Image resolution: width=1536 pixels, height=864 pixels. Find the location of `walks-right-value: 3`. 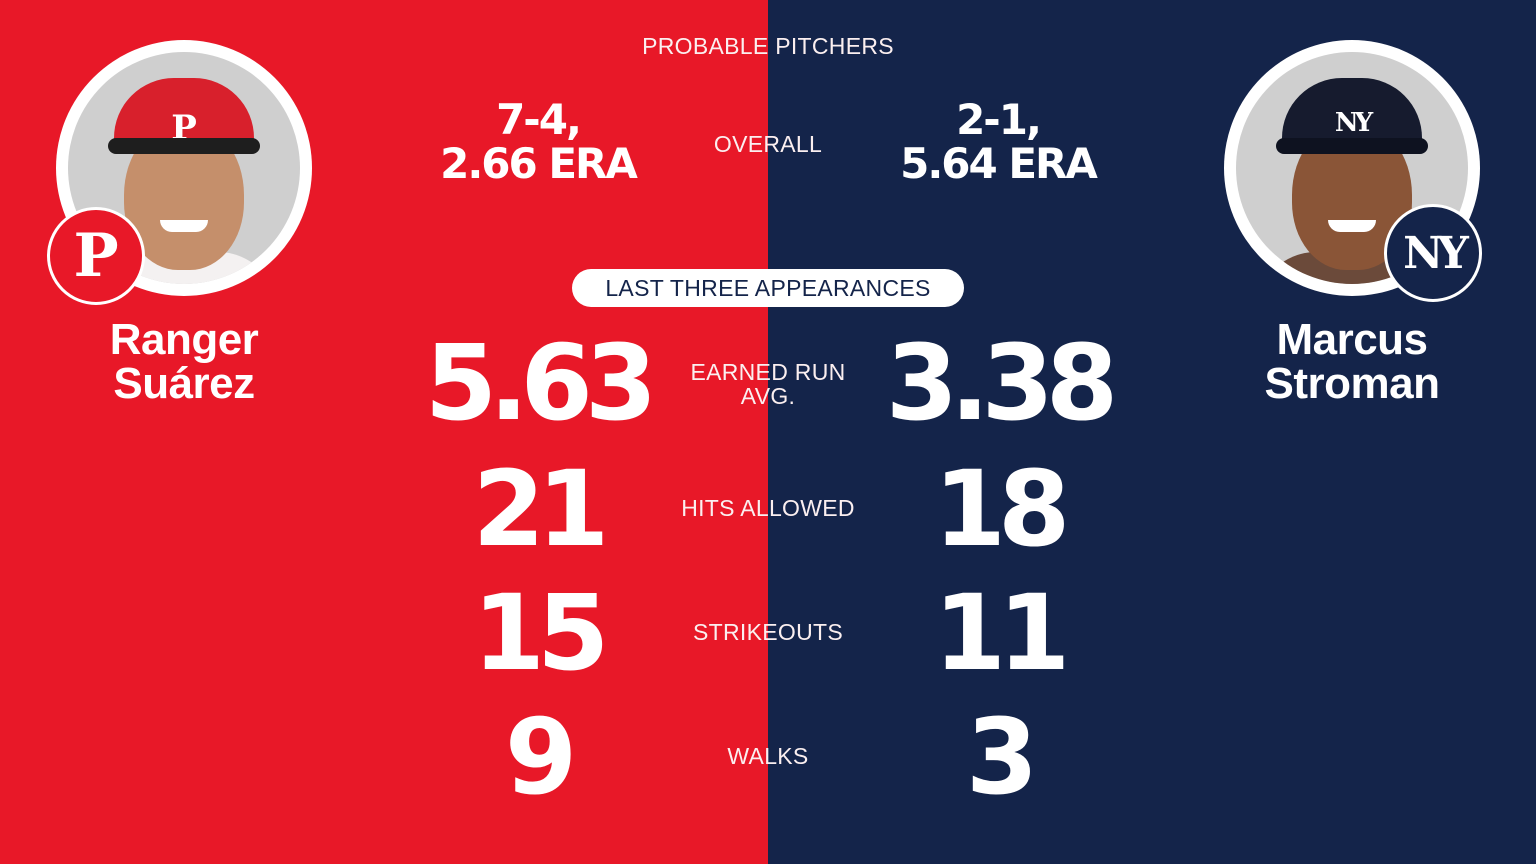

walks-right-value: 3 is located at coordinates (1001, 757).